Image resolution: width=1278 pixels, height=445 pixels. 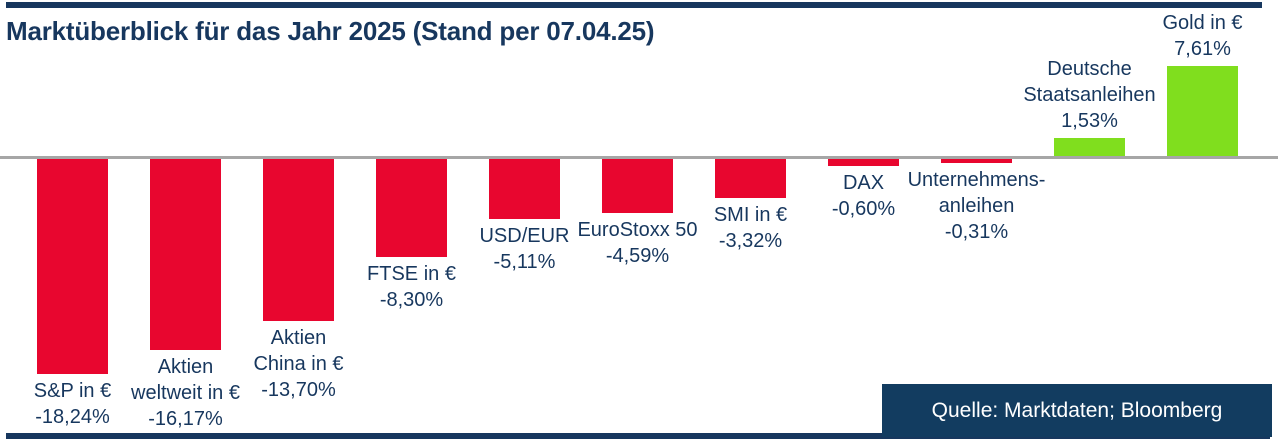 I want to click on bar-smi-in, so click(x=750, y=178).